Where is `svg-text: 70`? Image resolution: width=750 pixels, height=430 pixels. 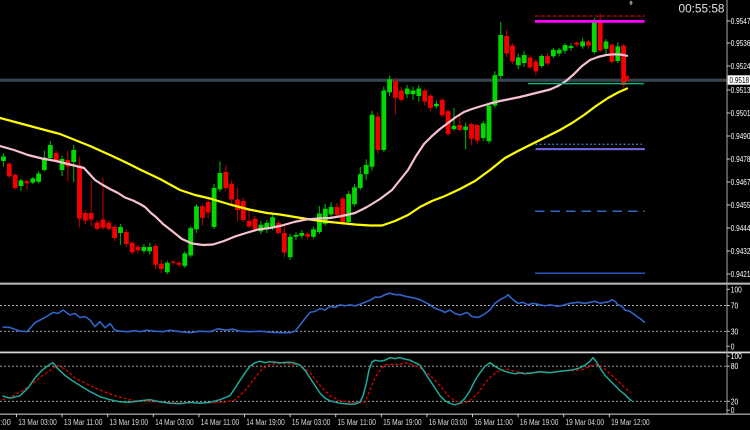 svg-text: 70 is located at coordinates (735, 306).